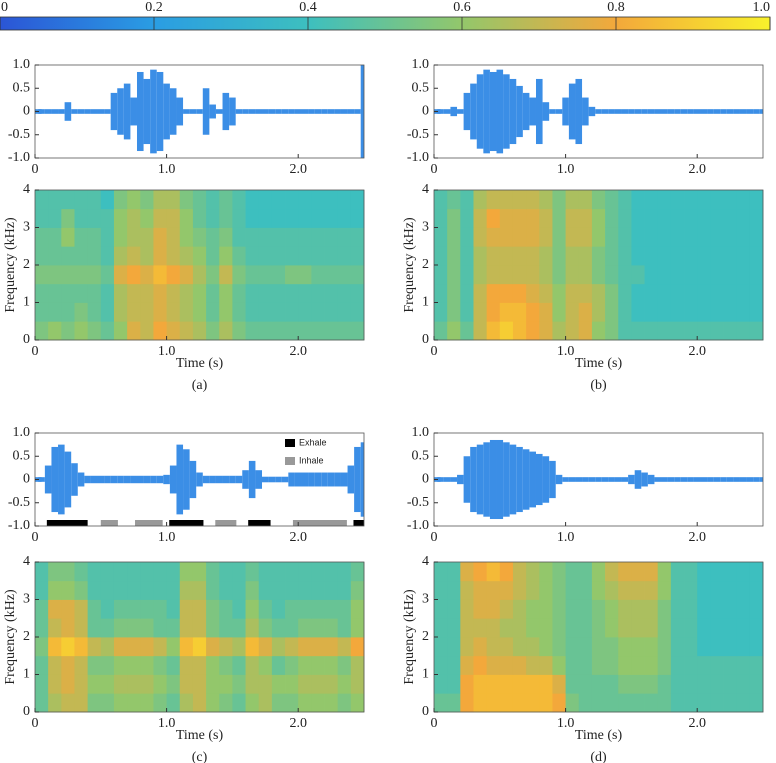 Image resolution: width=776 pixels, height=763 pixels. Describe the element at coordinates (19, 525) in the screenshot. I see `y-tick-label: -1.0` at that location.